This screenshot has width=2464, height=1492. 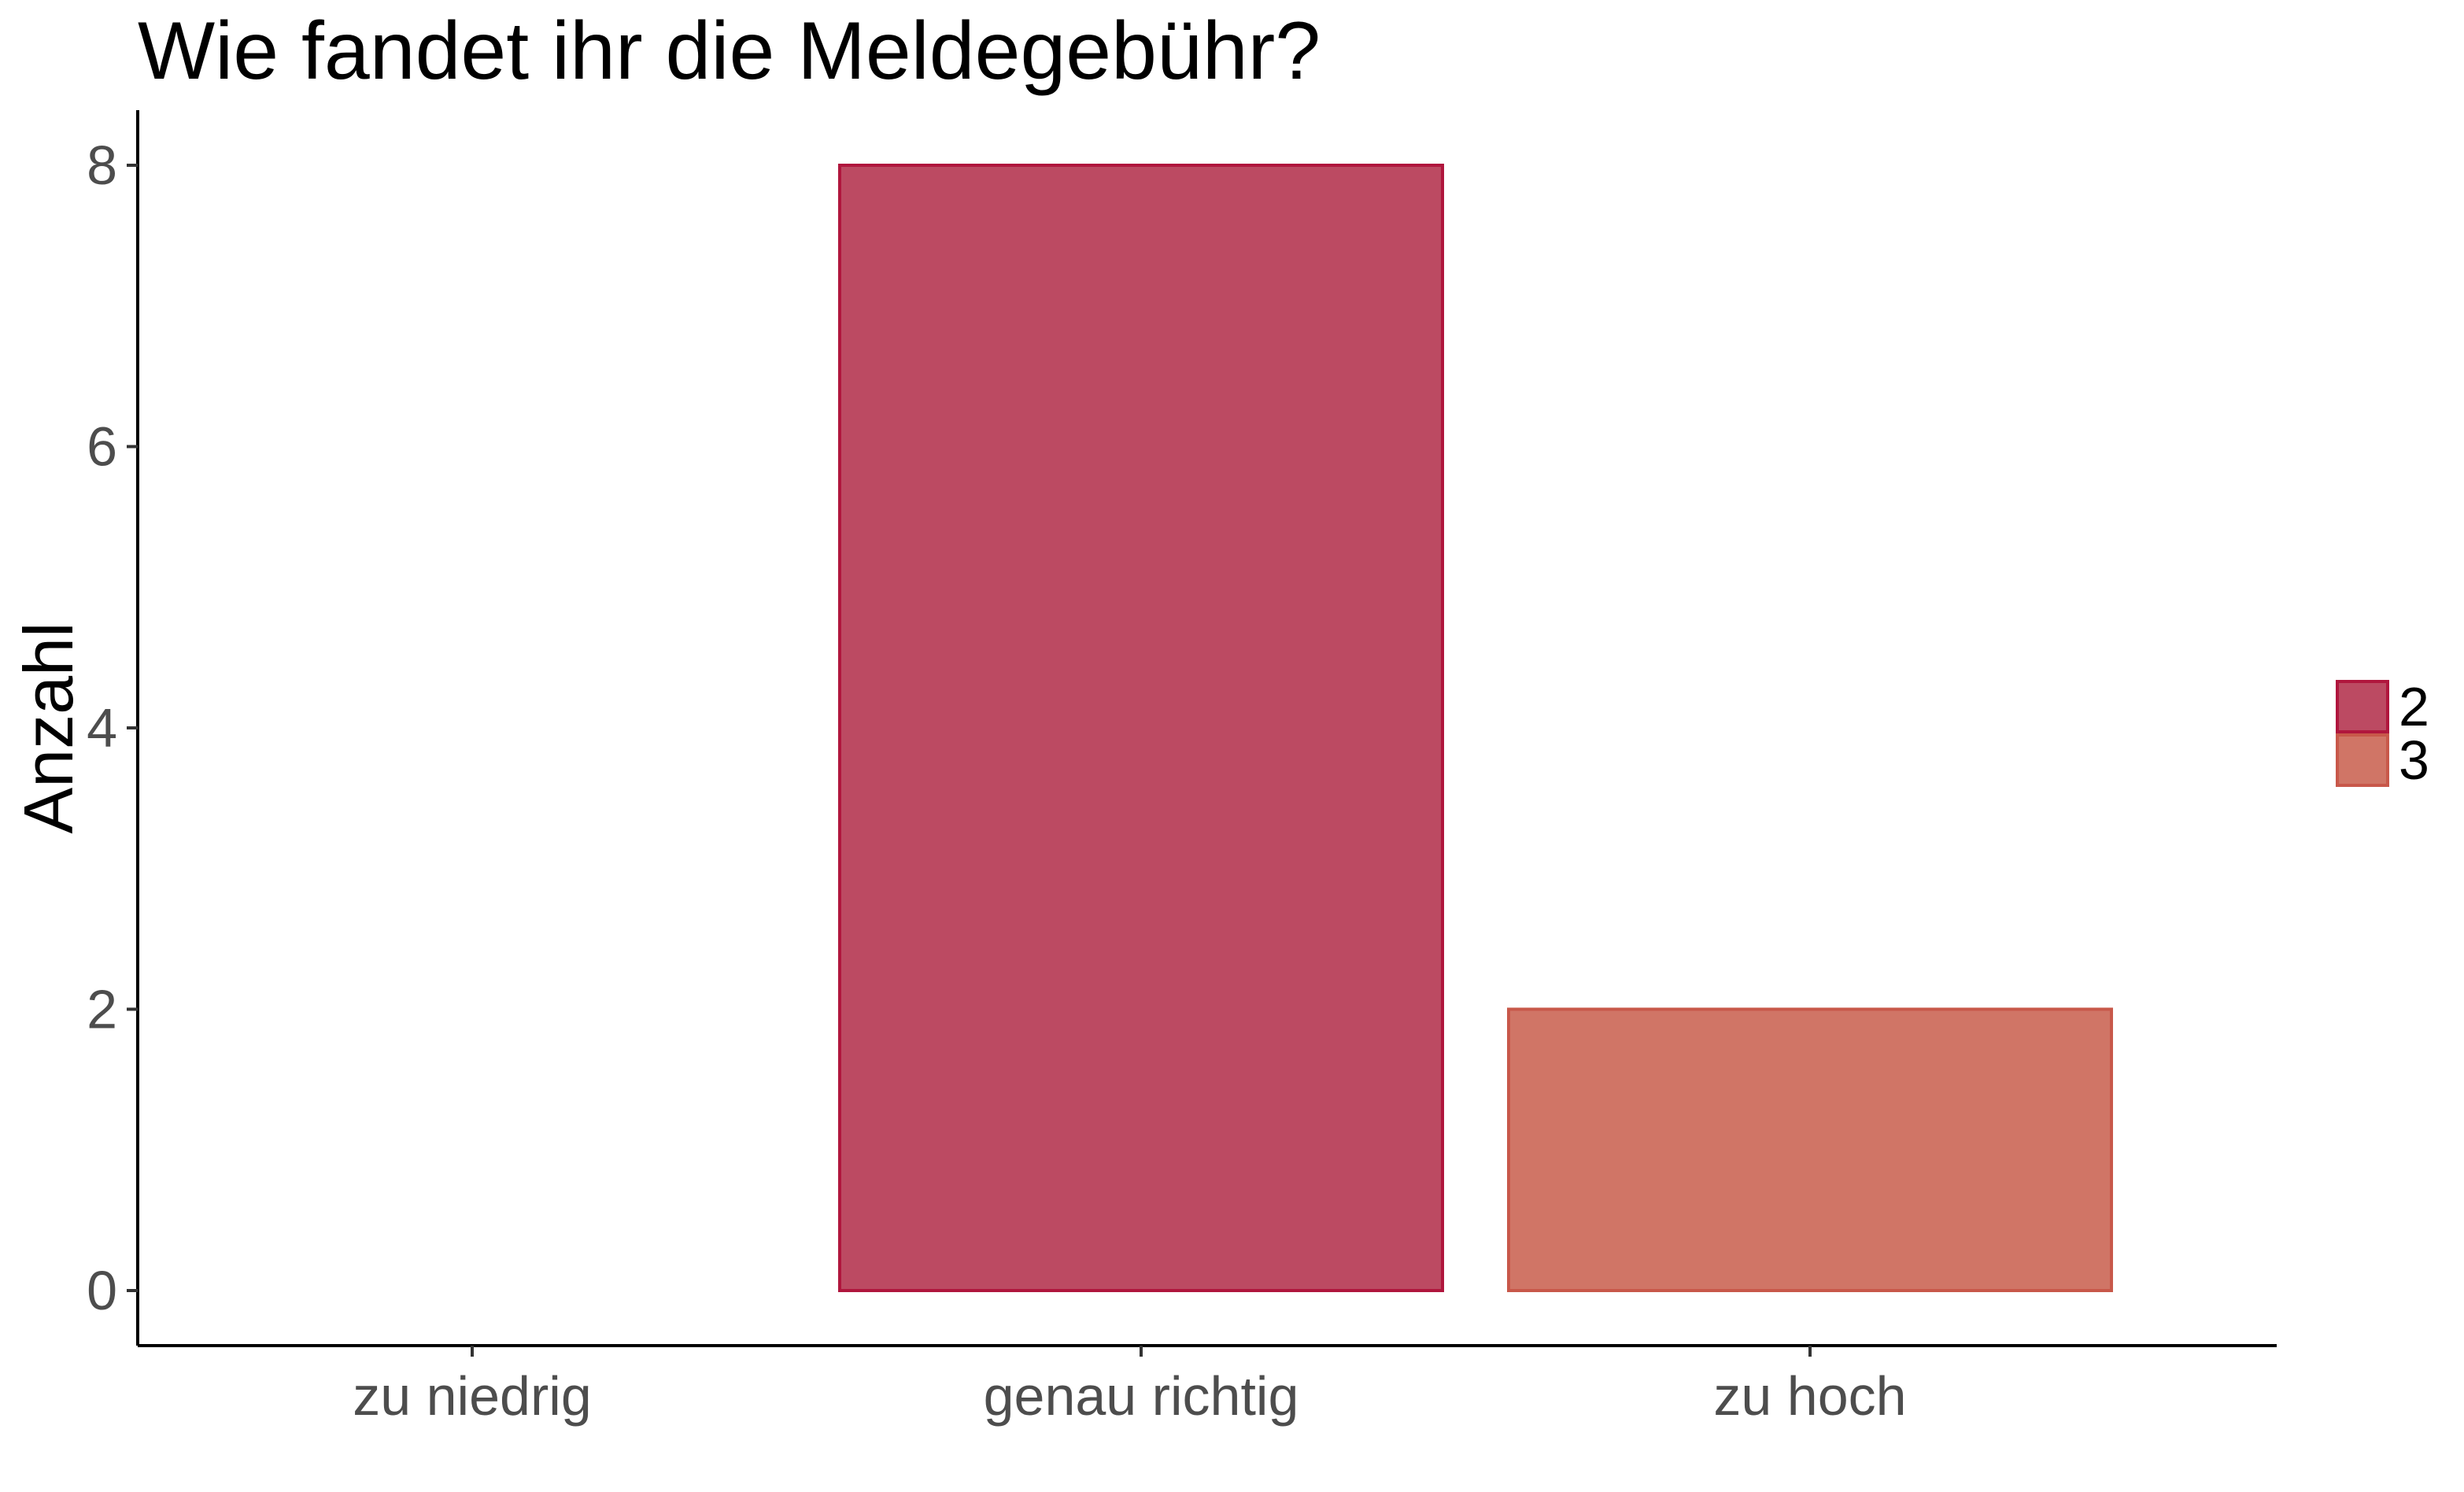 I want to click on chart-title: Wie fandet ihr die Meldegebühr?, so click(x=729, y=51).